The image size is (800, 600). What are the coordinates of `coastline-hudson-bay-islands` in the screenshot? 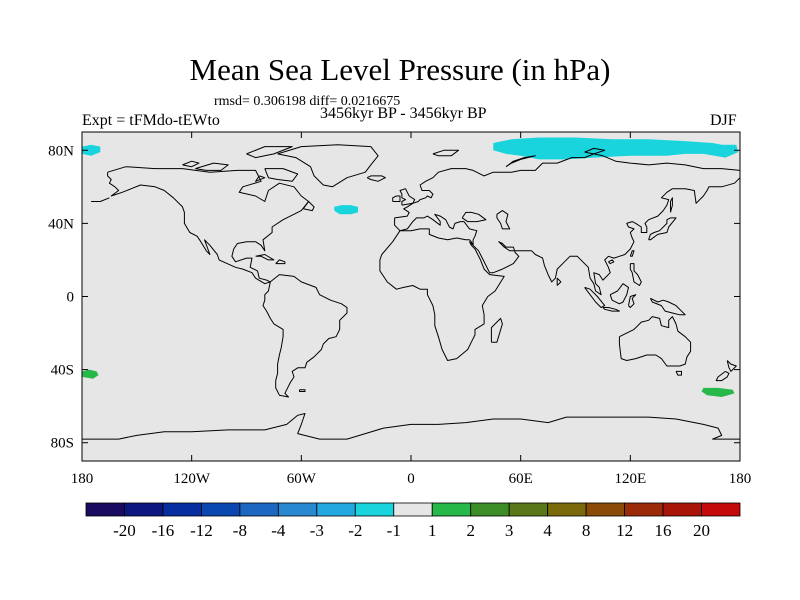 It's located at (260, 178).